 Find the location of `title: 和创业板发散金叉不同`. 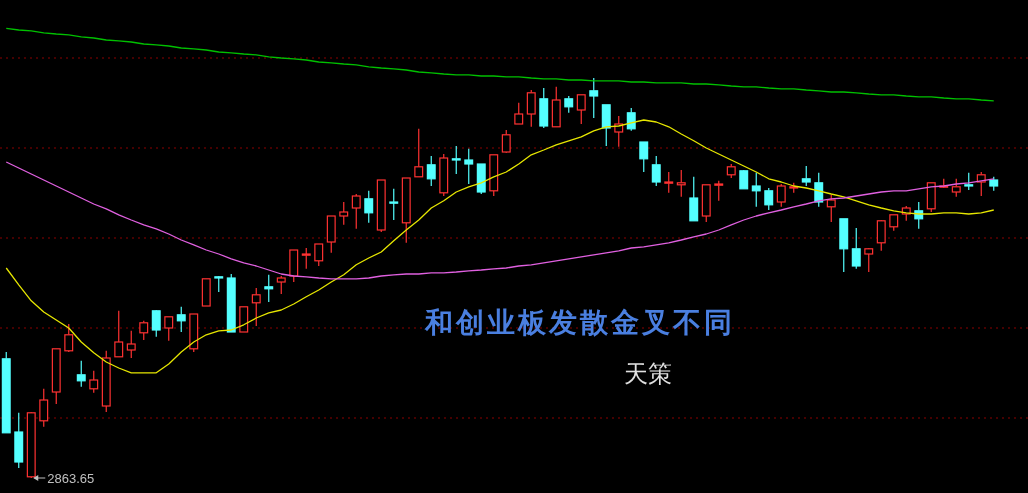

title: 和创业板发散金叉不同 is located at coordinates (580, 322).